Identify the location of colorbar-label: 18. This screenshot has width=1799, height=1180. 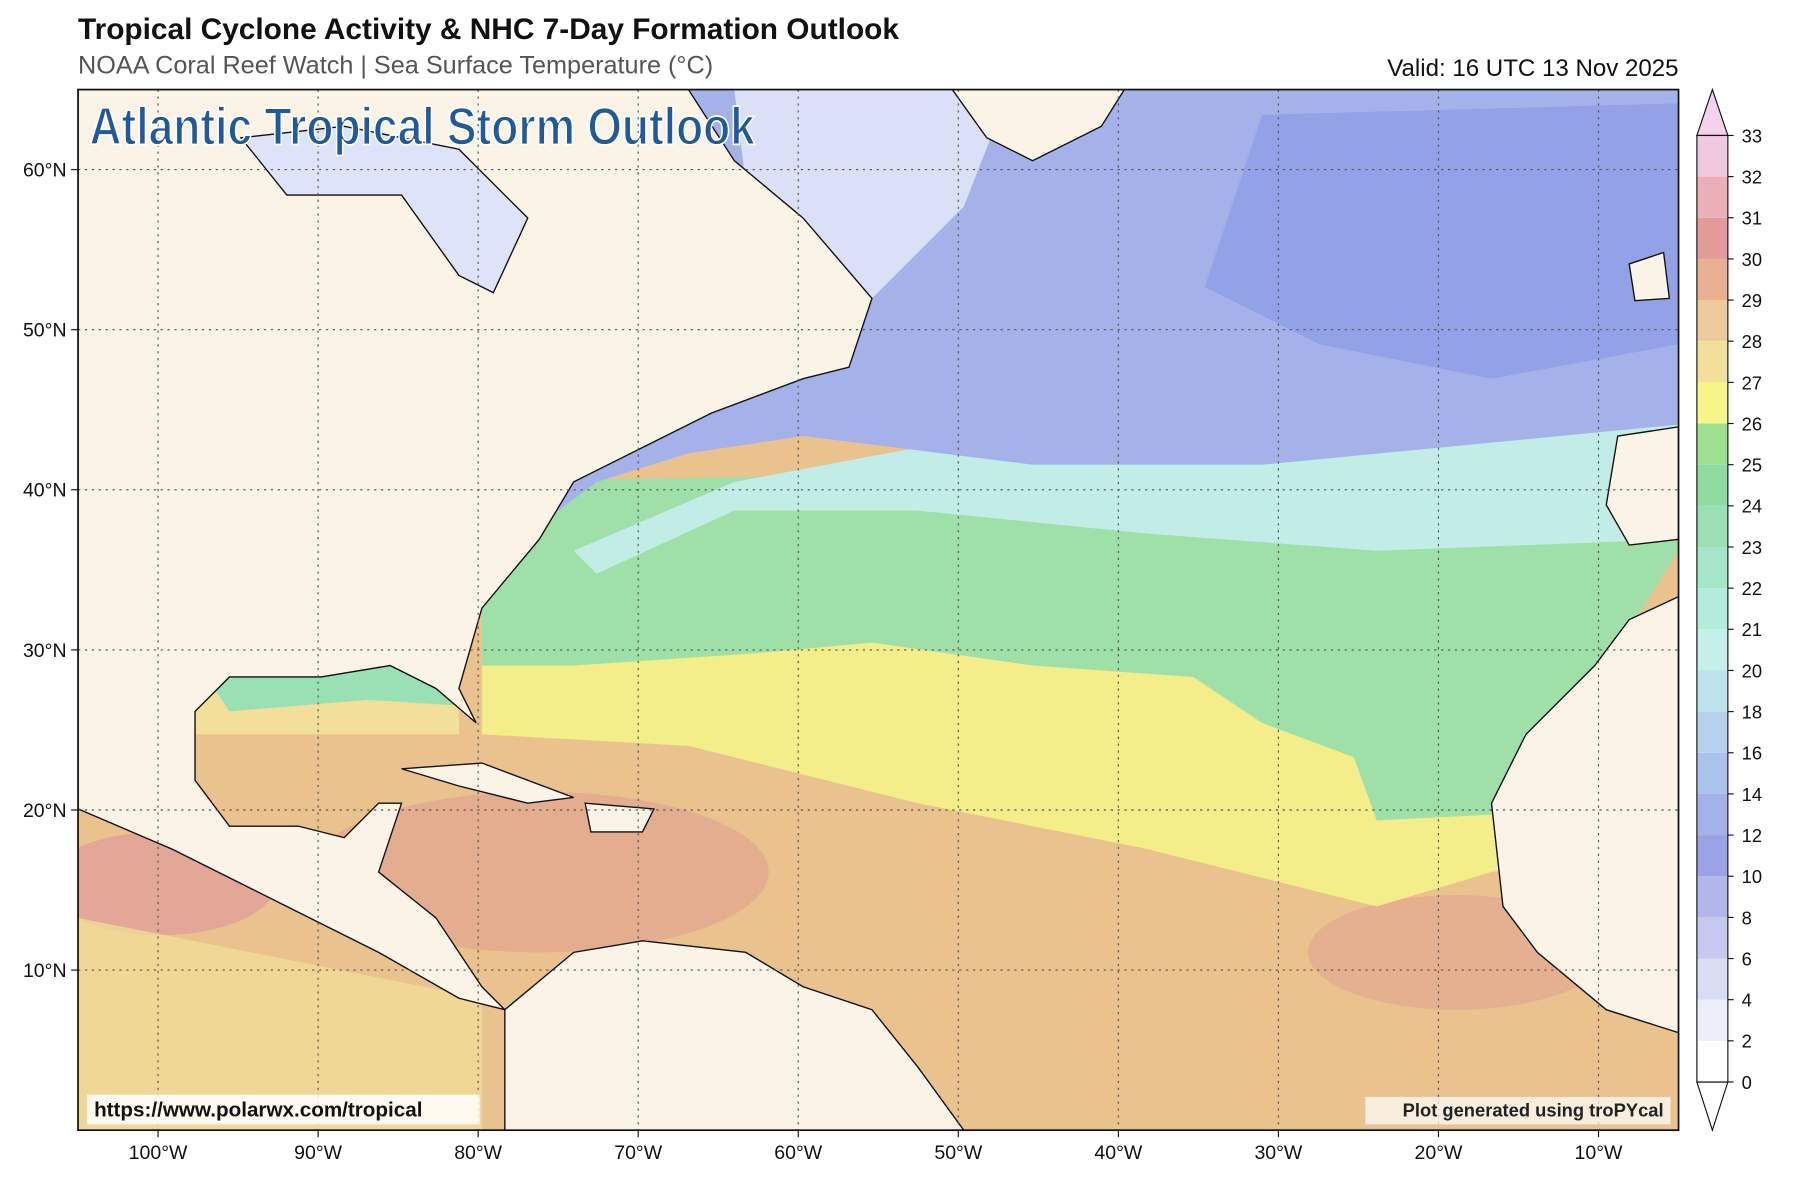
(1752, 711).